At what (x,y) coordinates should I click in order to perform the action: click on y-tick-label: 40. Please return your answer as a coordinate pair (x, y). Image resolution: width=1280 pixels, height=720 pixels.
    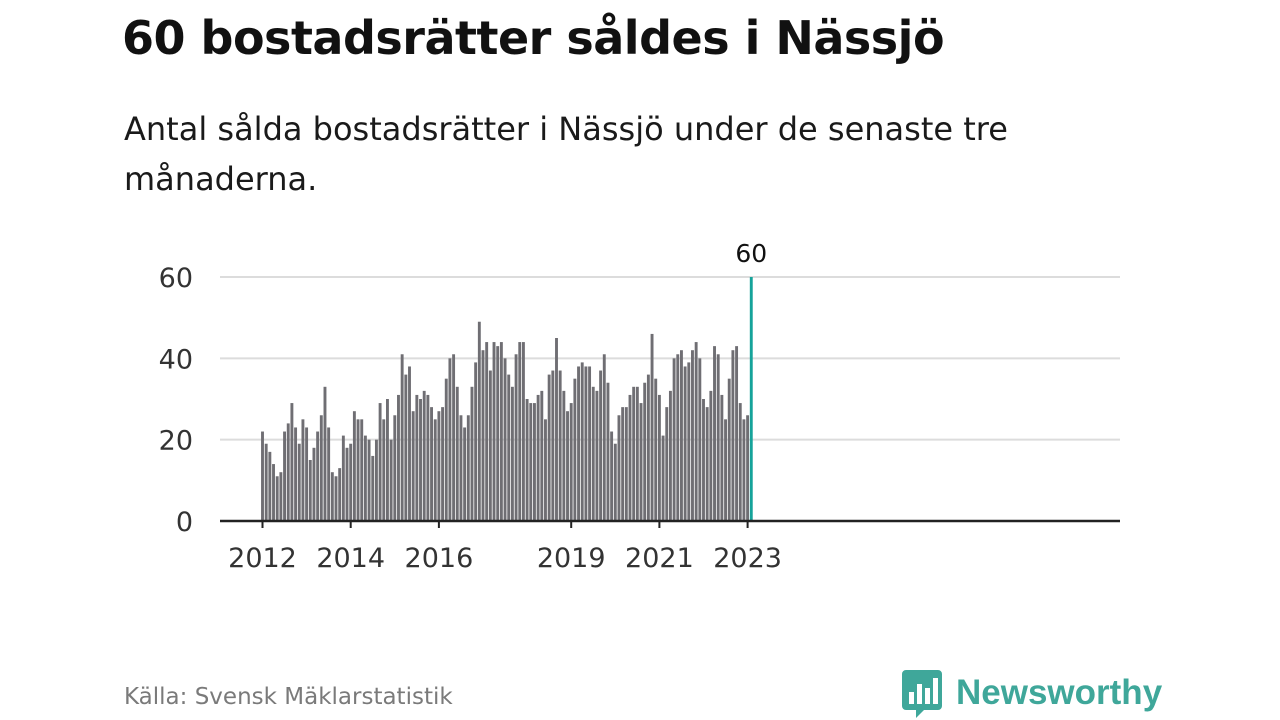
    Looking at the image, I should click on (176, 359).